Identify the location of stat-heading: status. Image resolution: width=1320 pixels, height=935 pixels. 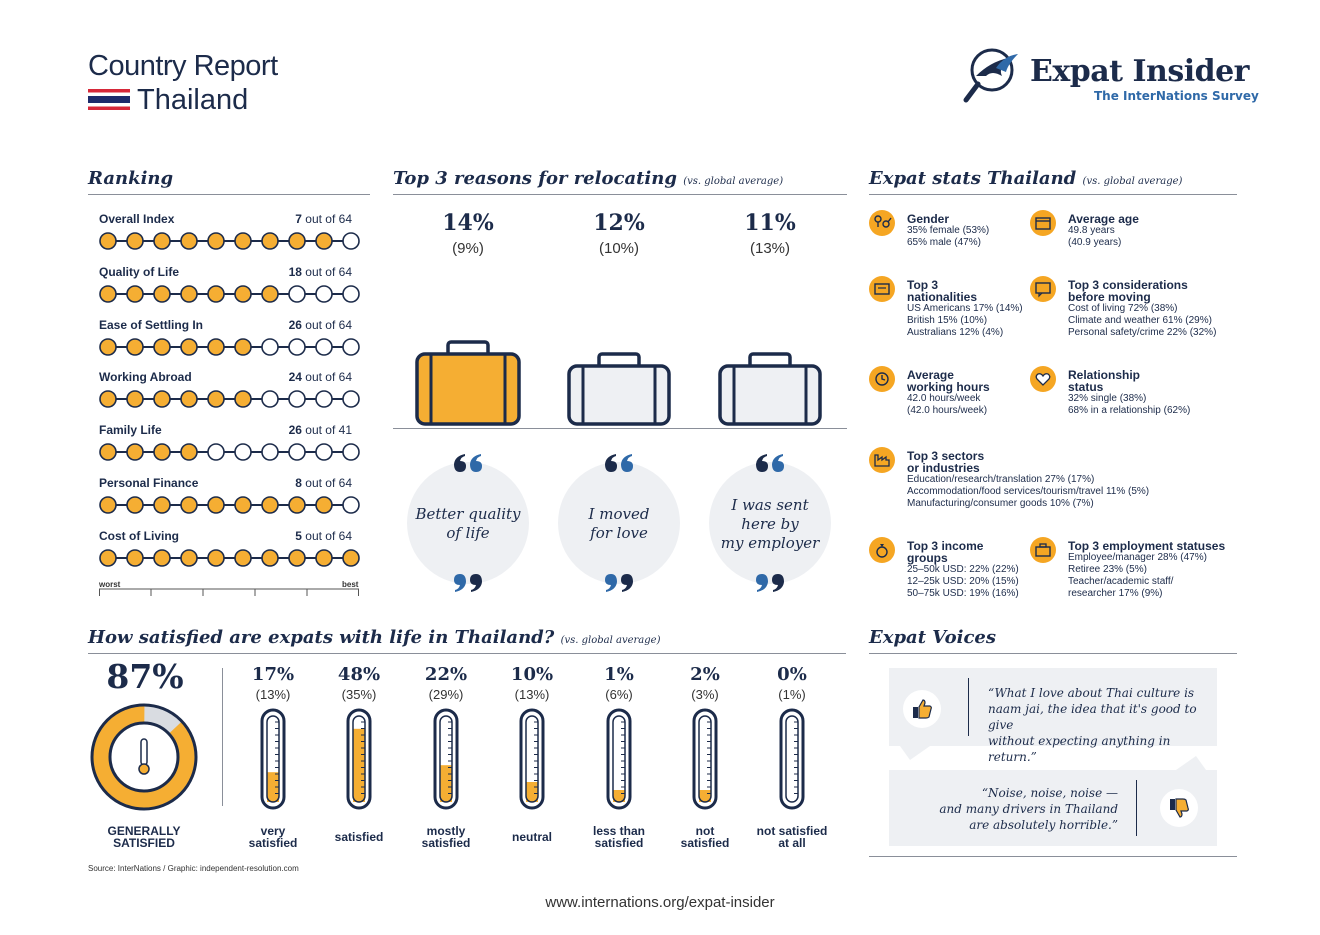
(1086, 387).